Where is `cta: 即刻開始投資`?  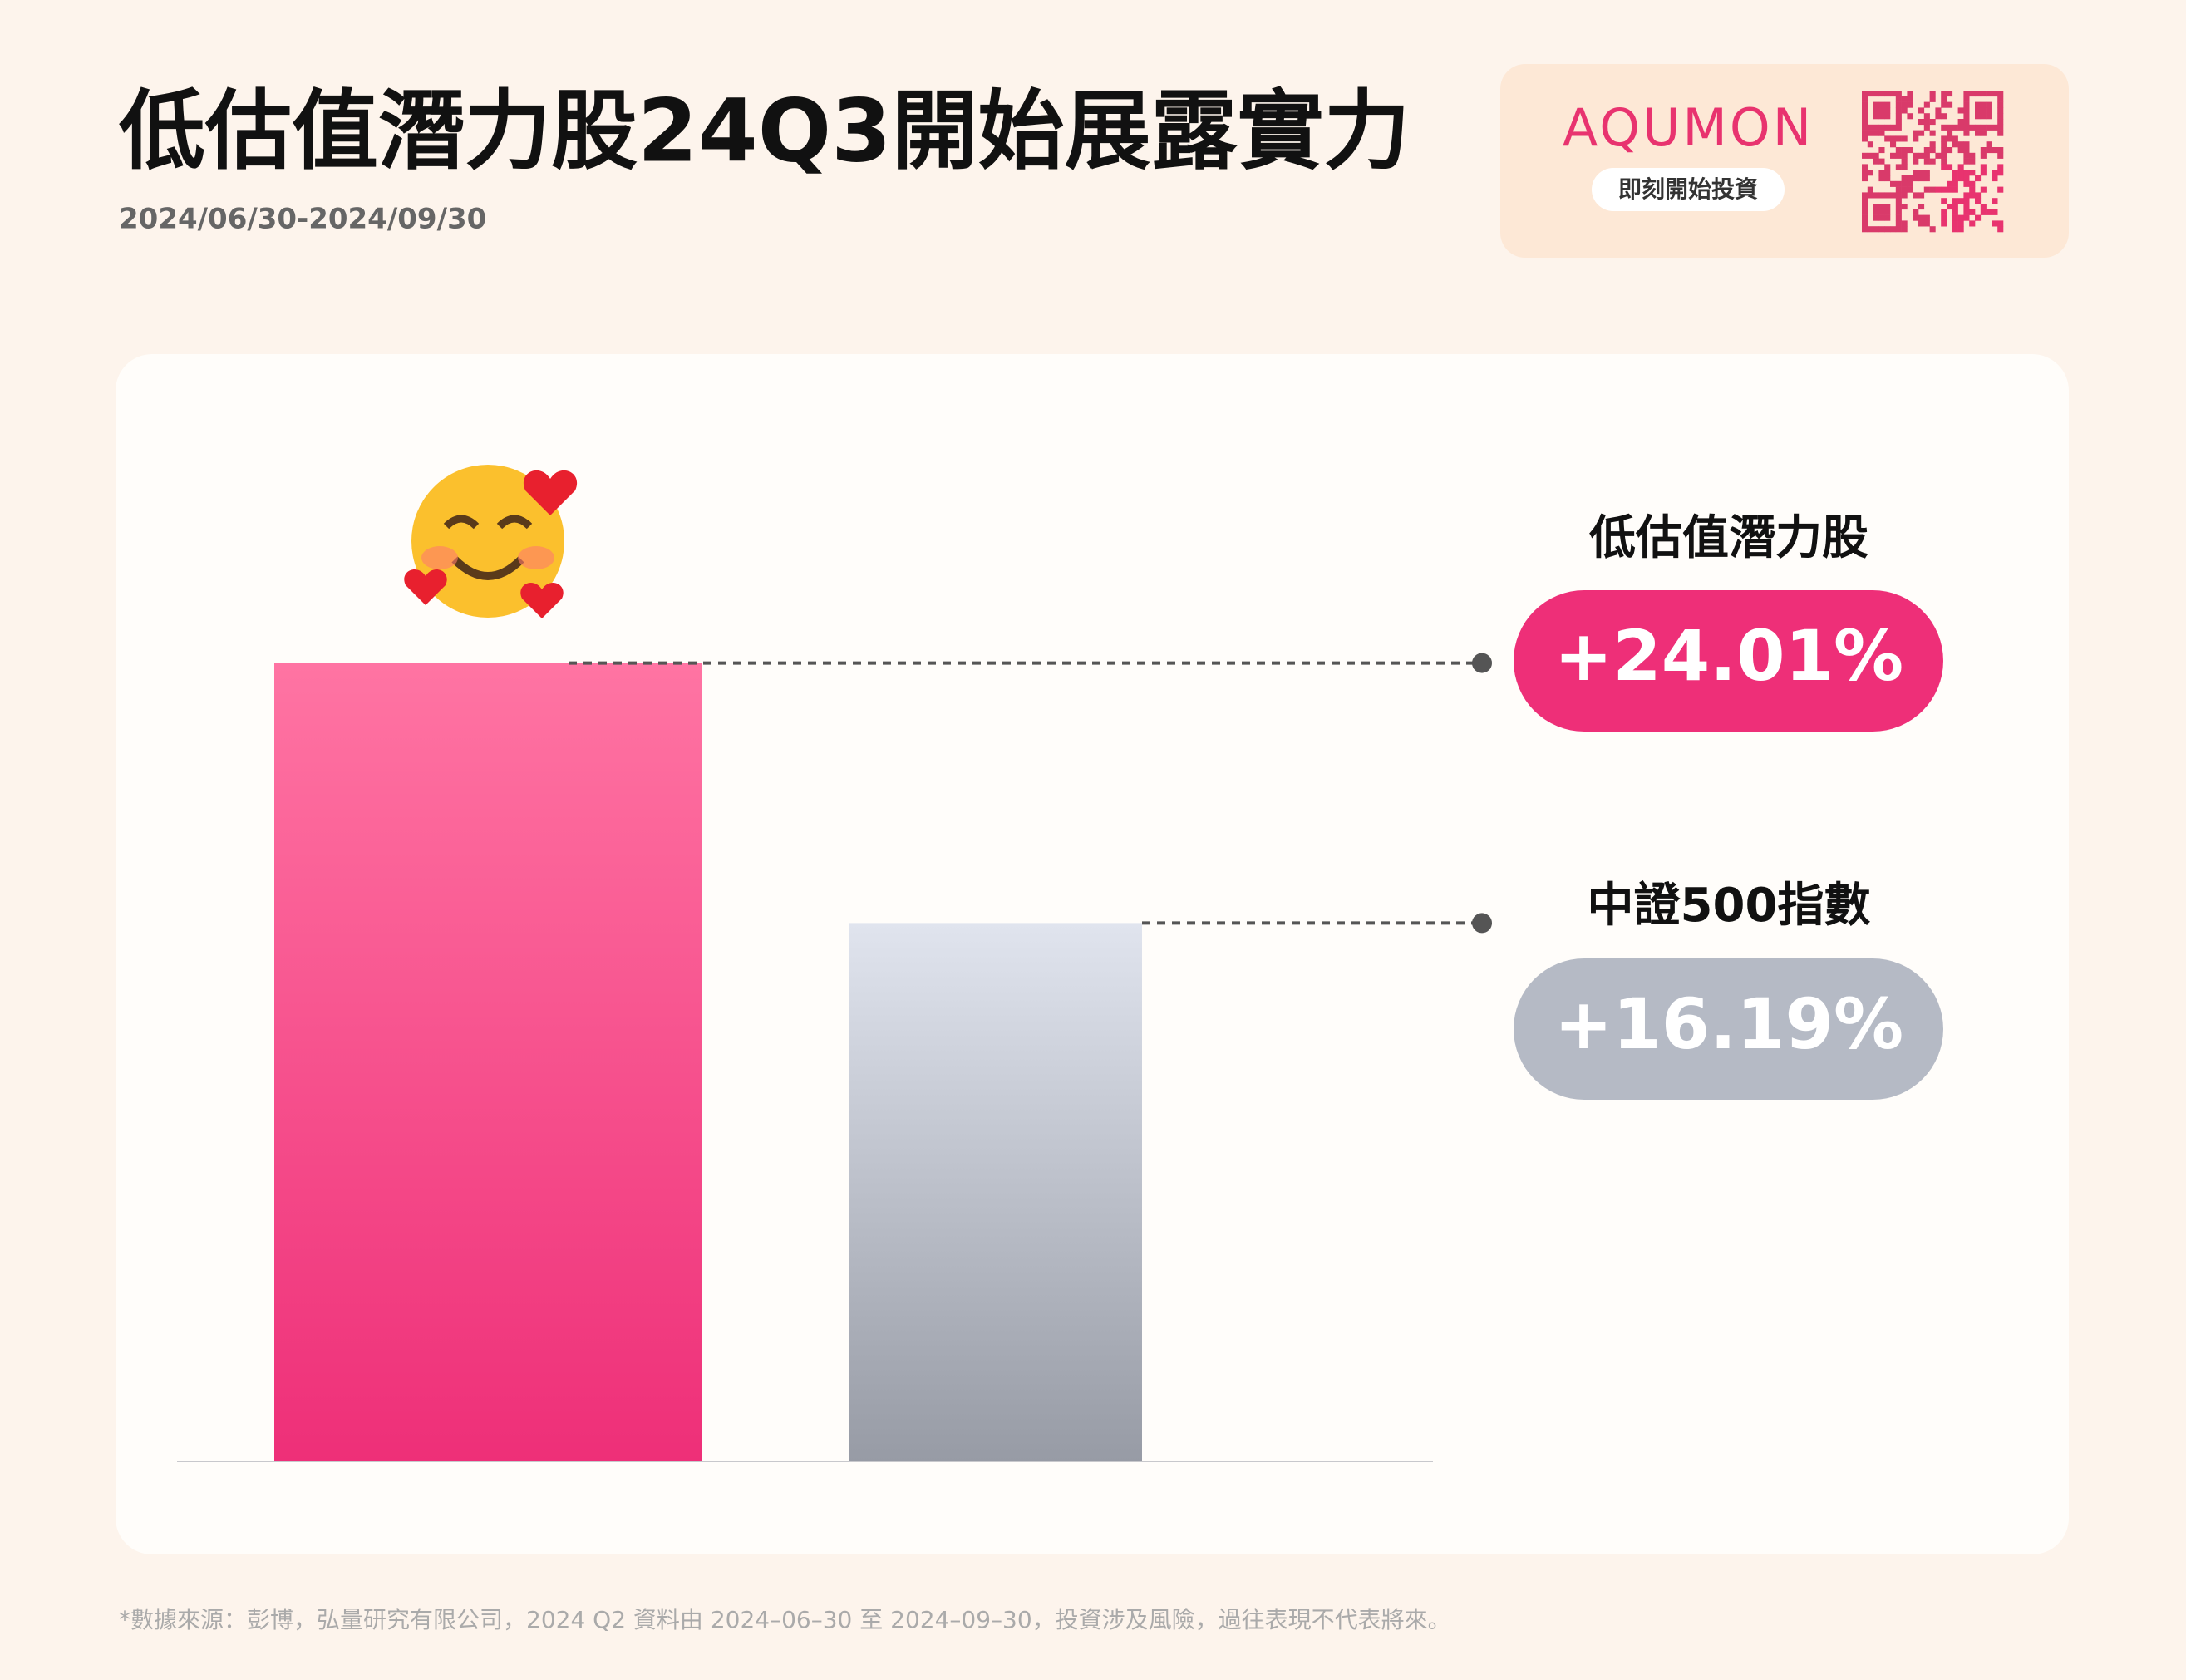
cta: 即刻開始投資 is located at coordinates (1688, 189).